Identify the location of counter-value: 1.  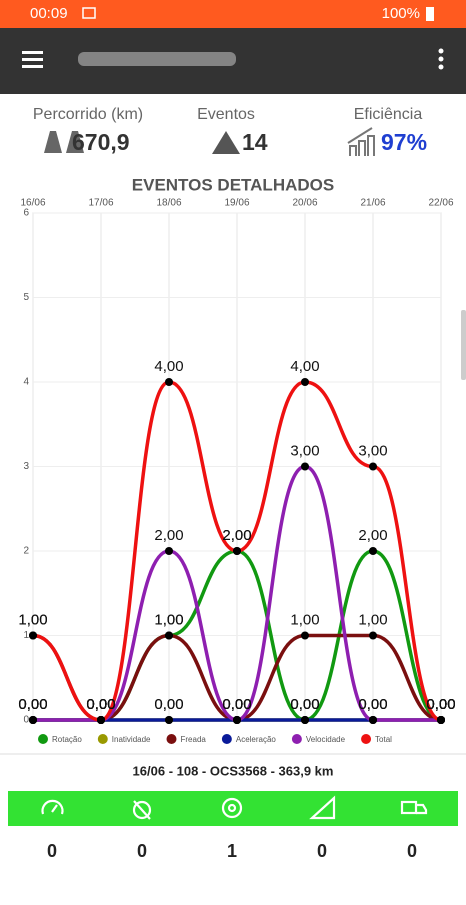
(232, 851).